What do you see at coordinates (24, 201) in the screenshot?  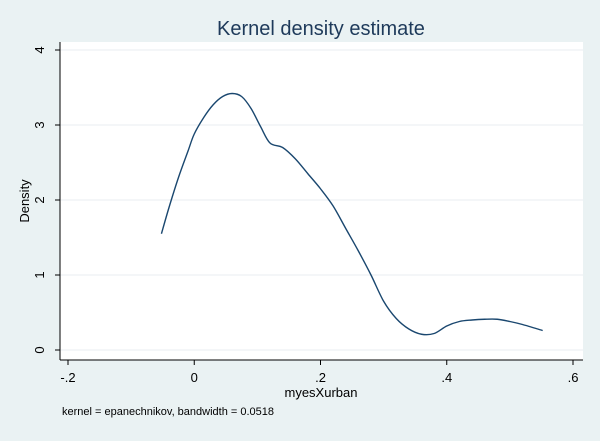 I see `y-axis-label: Density` at bounding box center [24, 201].